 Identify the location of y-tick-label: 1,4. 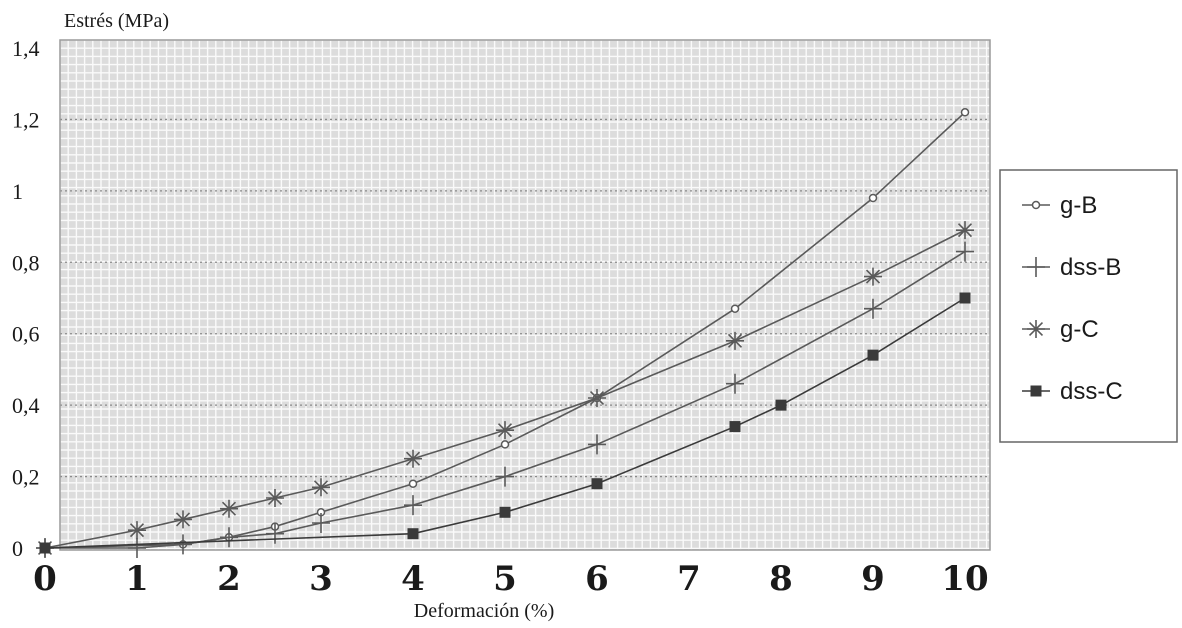
(26, 48).